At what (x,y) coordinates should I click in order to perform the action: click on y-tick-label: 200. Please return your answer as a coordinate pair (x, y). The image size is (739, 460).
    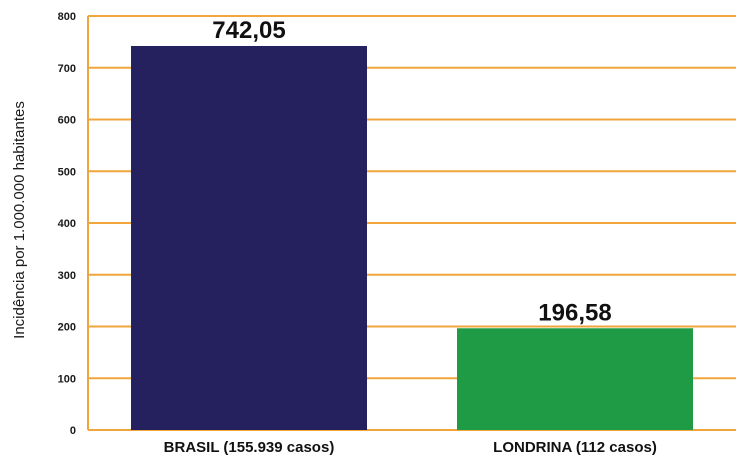
    Looking at the image, I should click on (67, 328).